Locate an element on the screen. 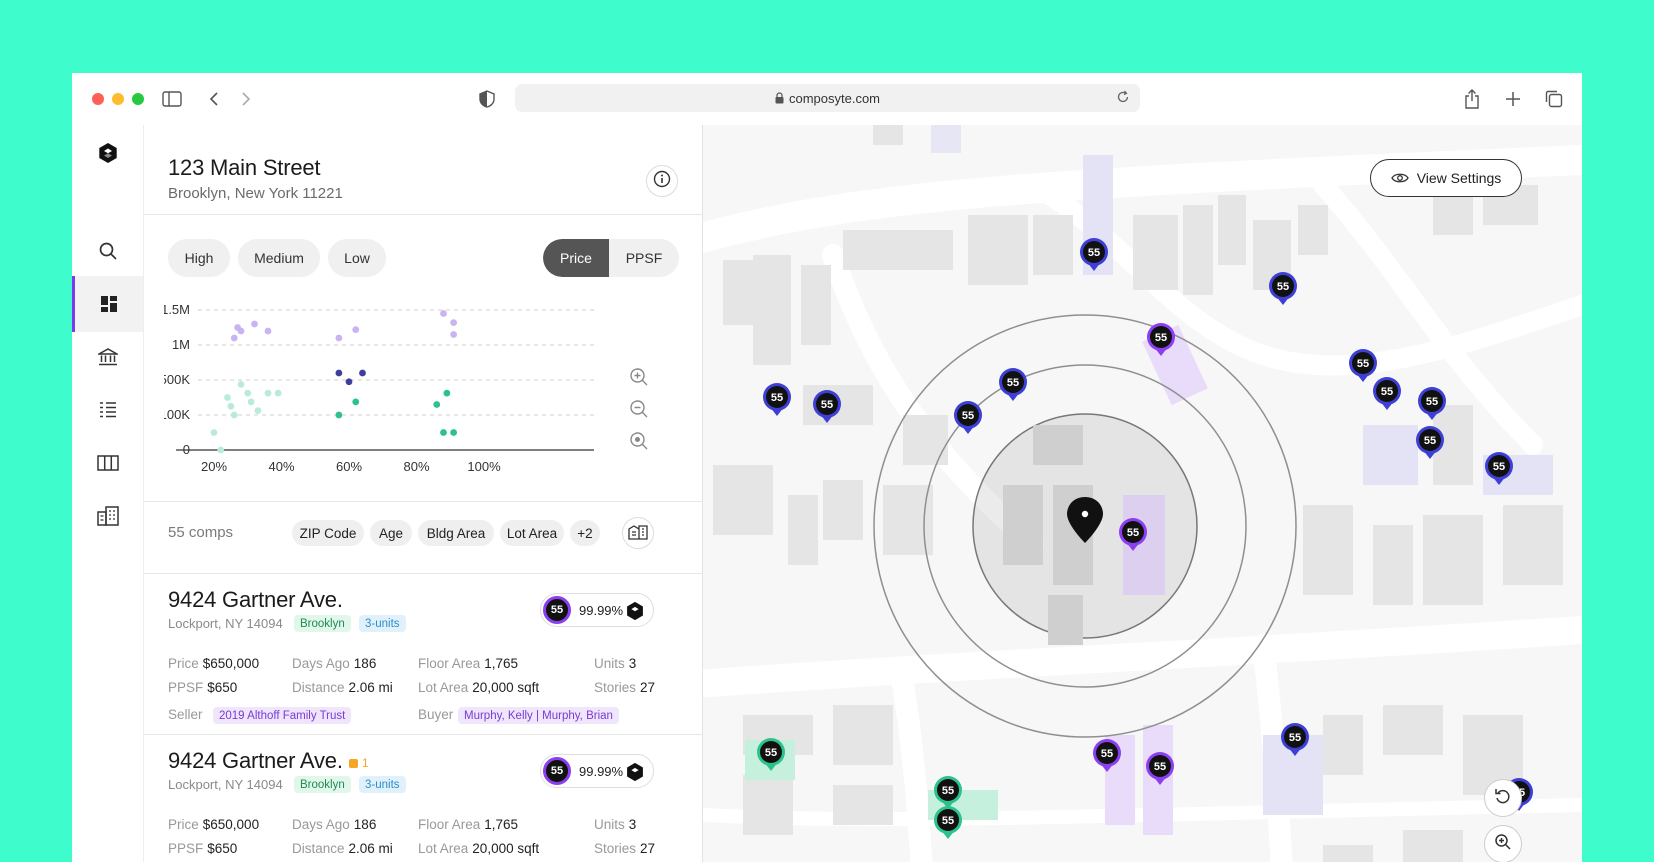 The height and width of the screenshot is (862, 1654). columns-icon is located at coordinates (107, 463).